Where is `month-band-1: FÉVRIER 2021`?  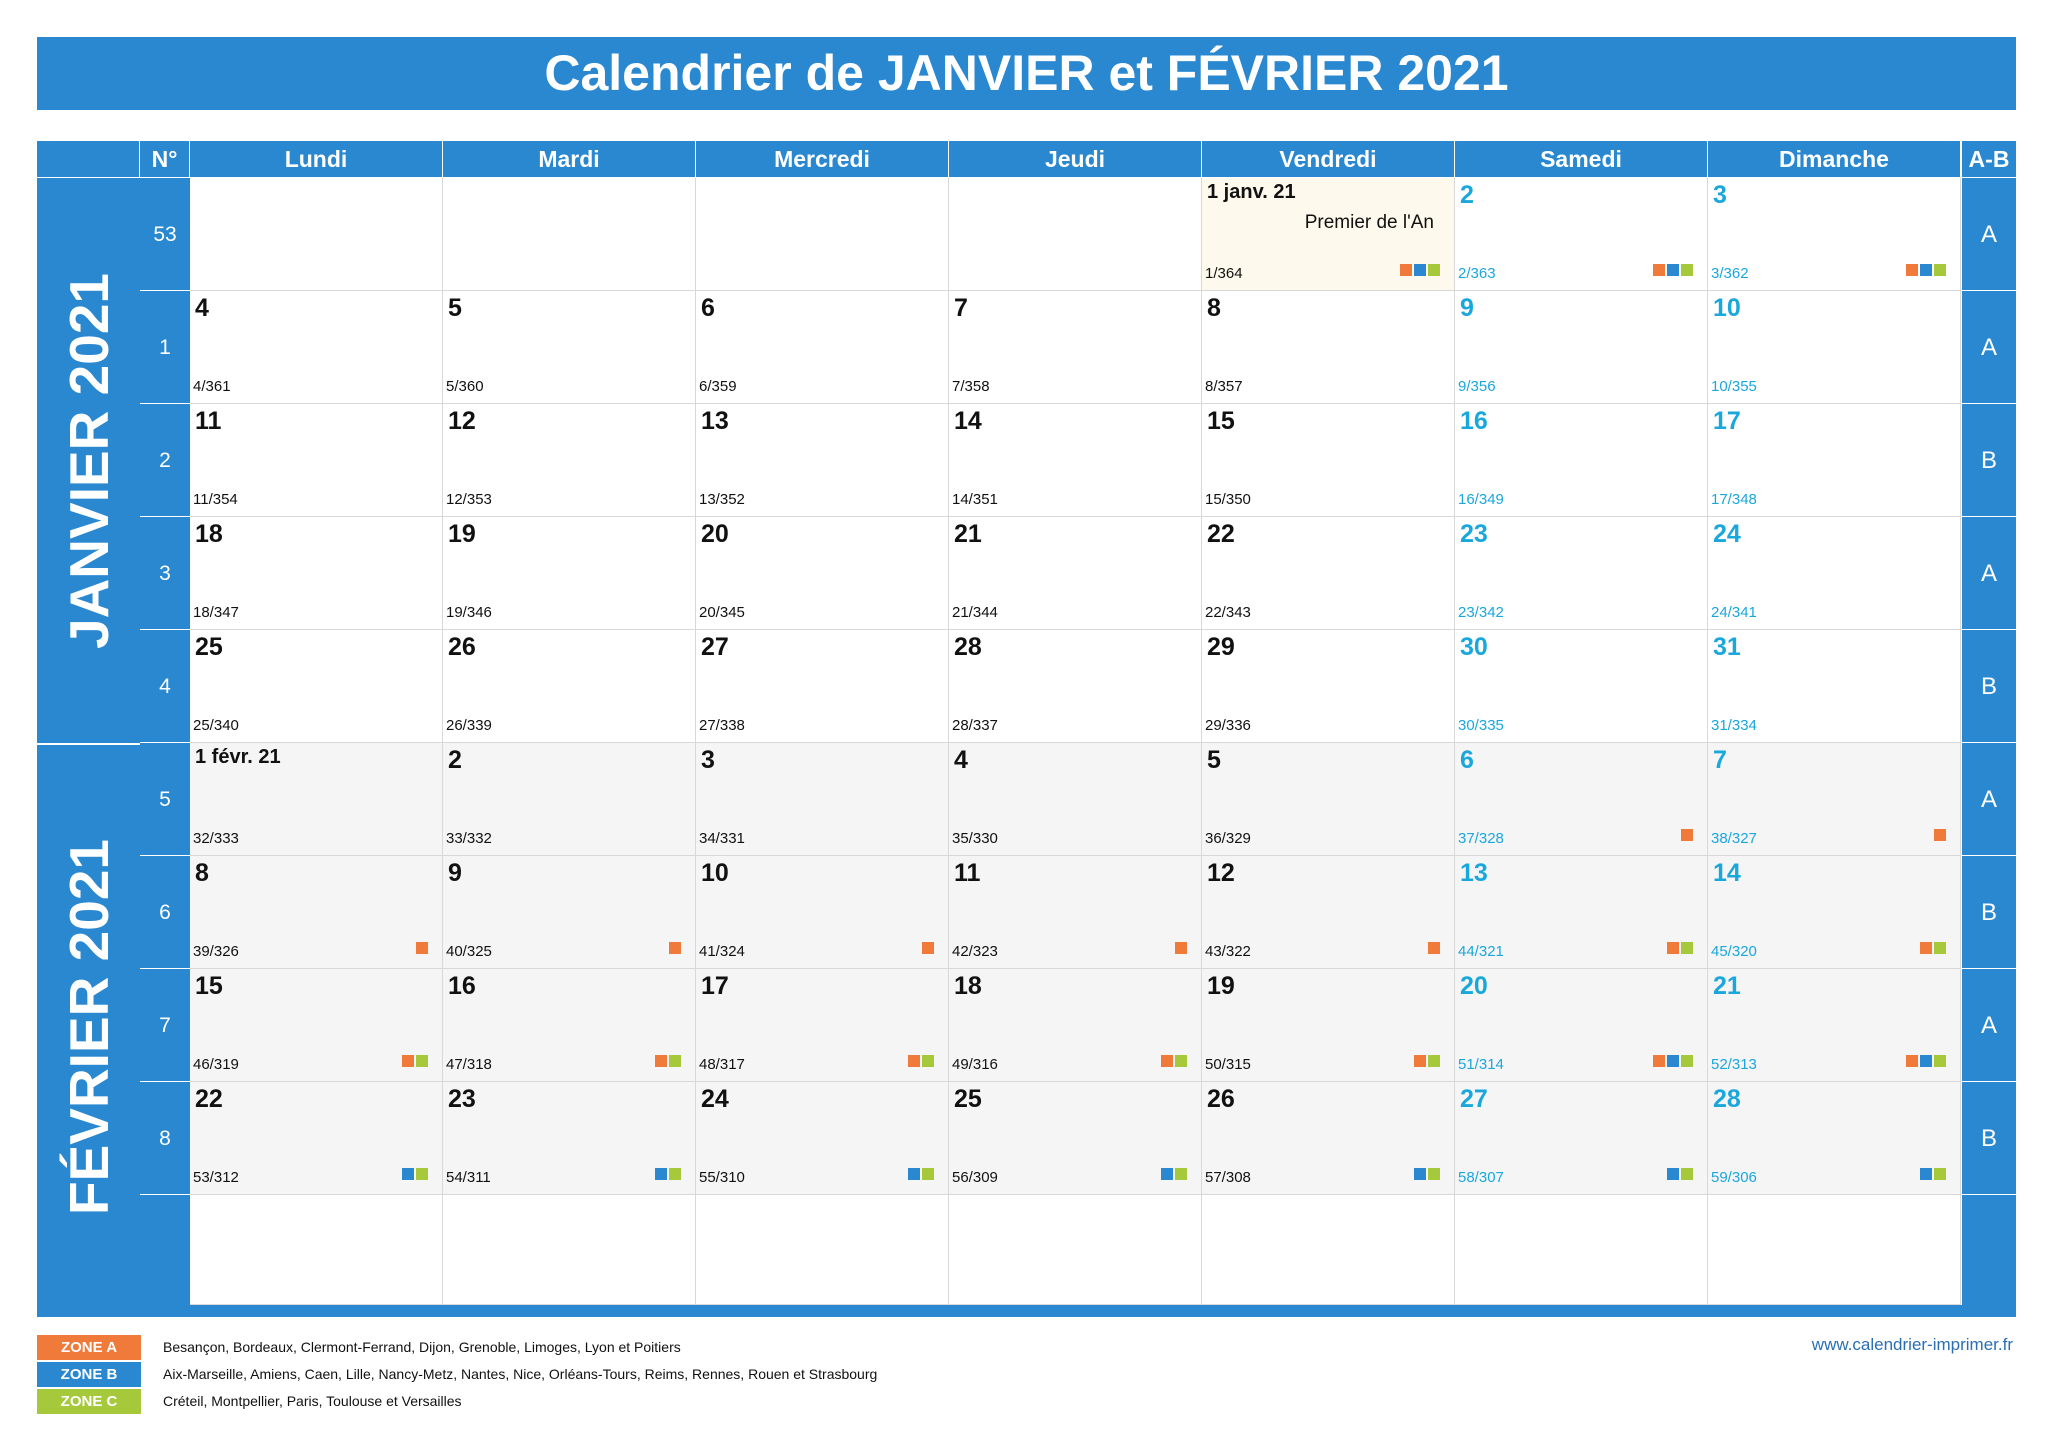 month-band-1: FÉVRIER 2021 is located at coordinates (88, 1025).